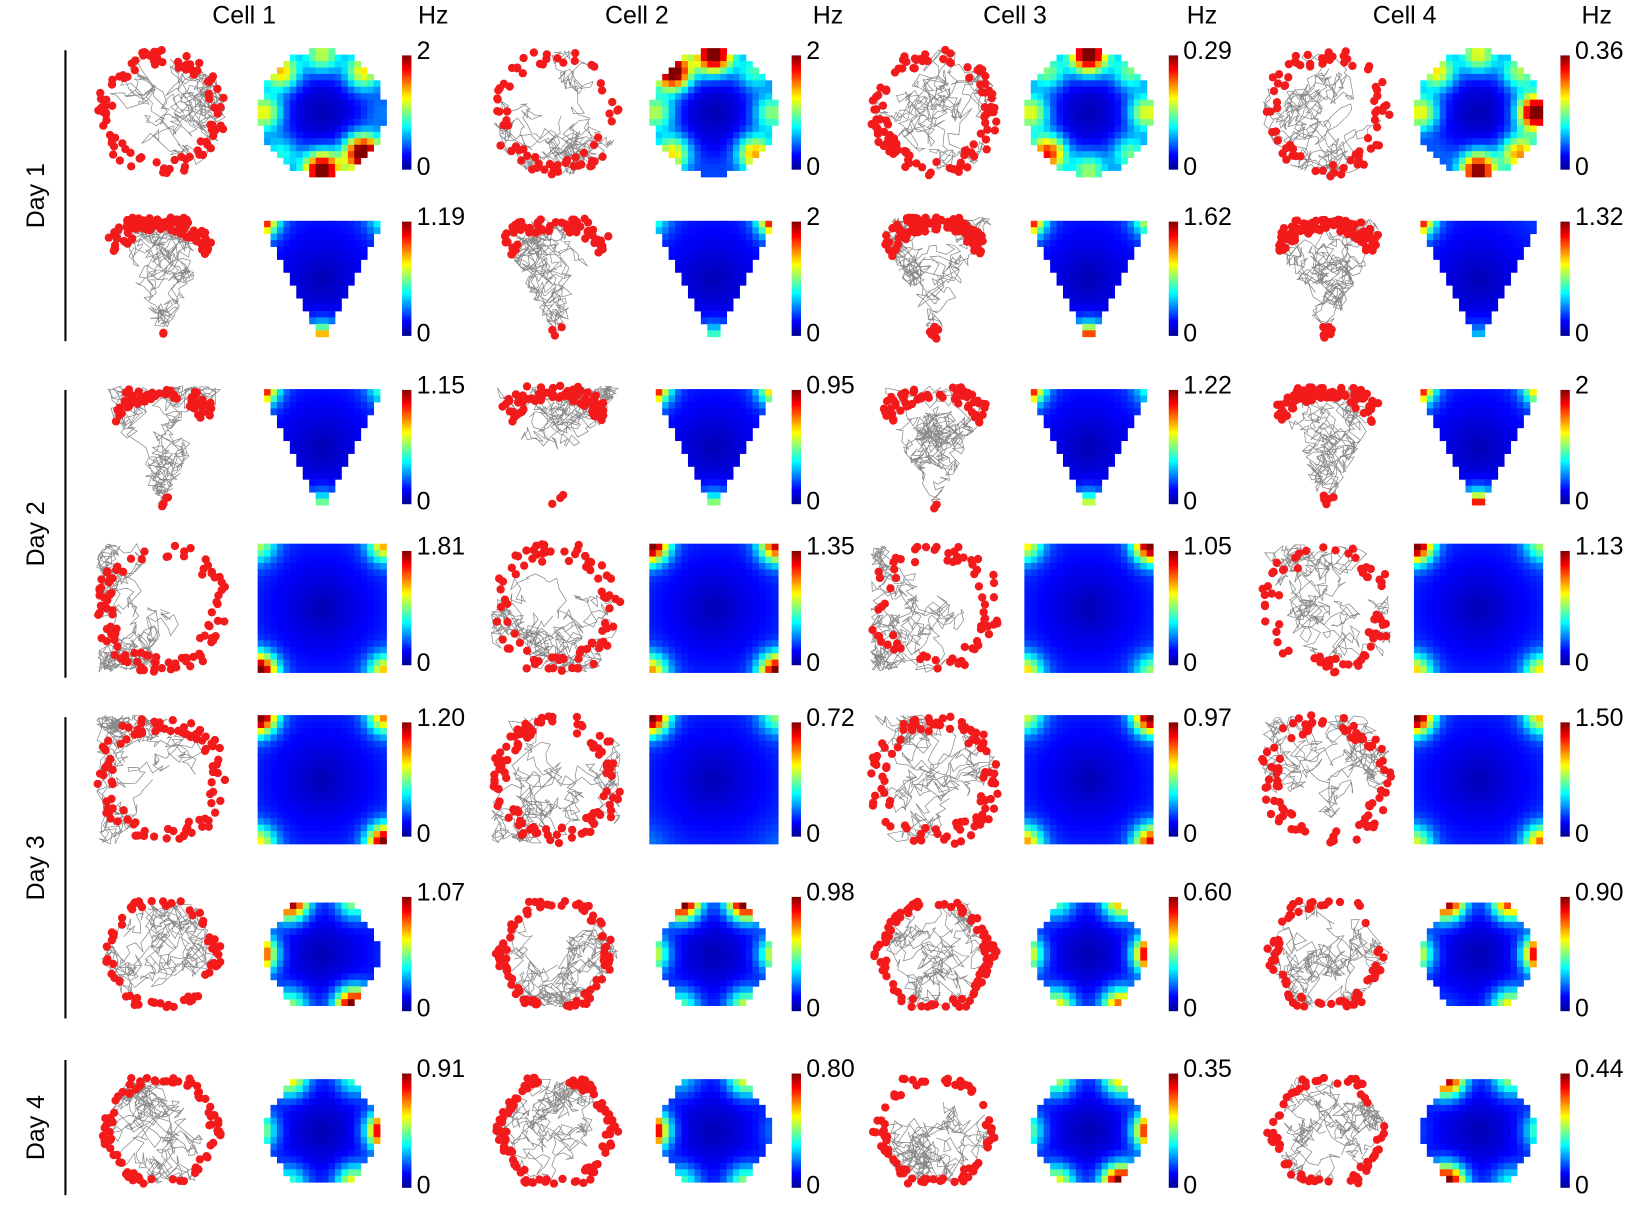  I want to click on trajectory-plot, so click(1328, 279).